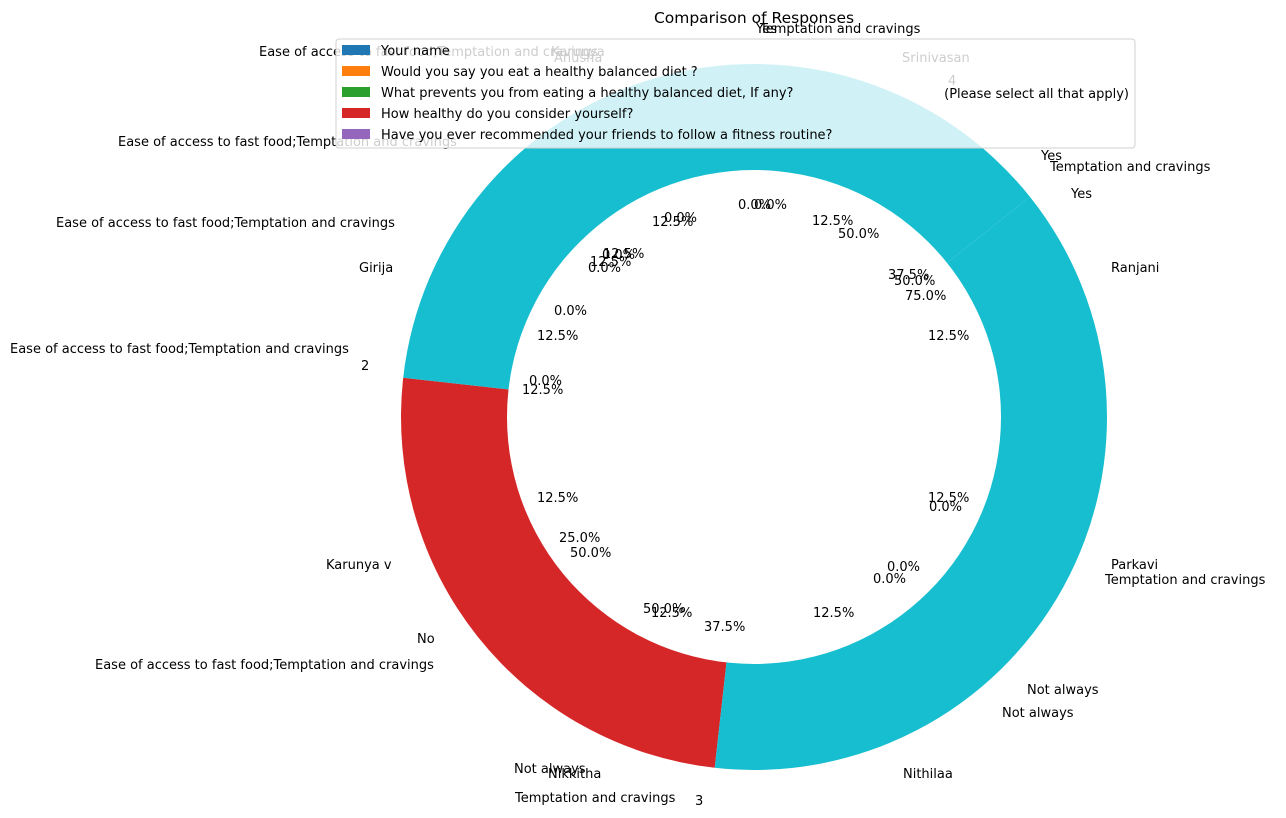  Describe the element at coordinates (754, 18) in the screenshot. I see `chart-title: Comparison of Responses` at that location.